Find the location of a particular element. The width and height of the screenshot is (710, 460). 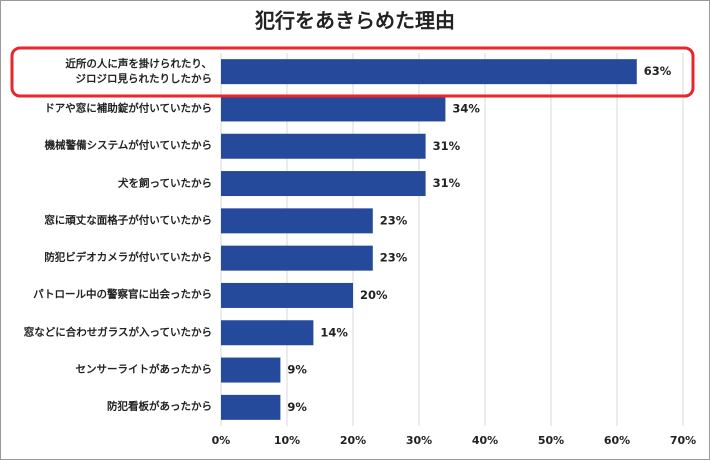

x-tick-label: 50% is located at coordinates (551, 440).